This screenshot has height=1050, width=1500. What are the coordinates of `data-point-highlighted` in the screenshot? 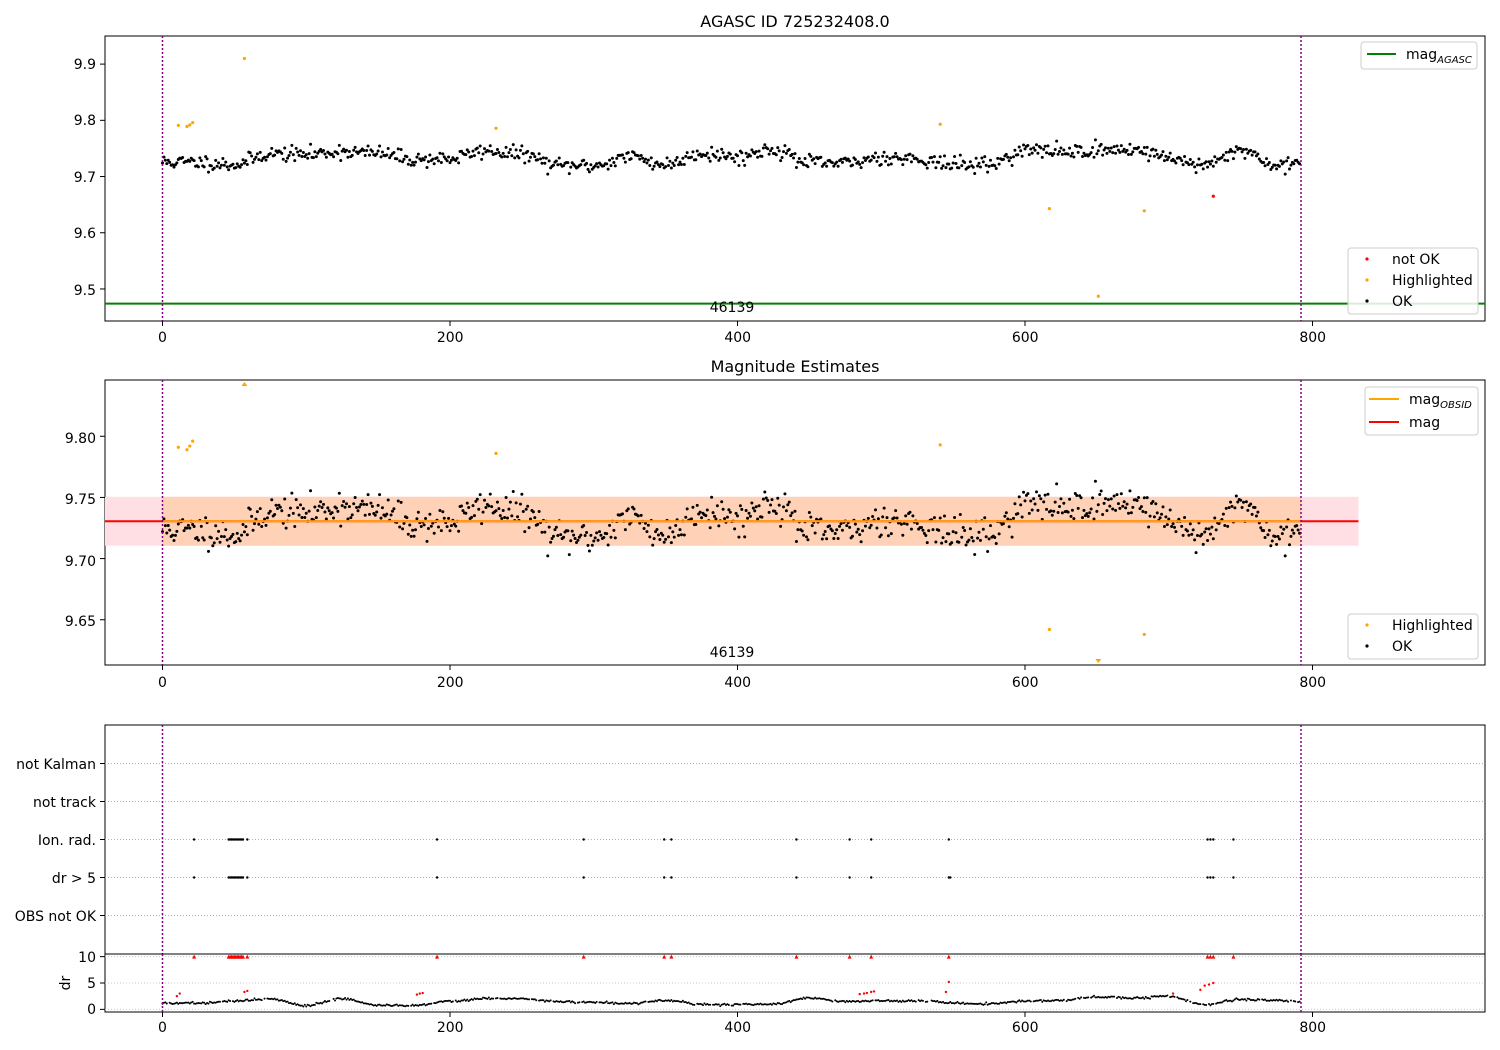 It's located at (190, 446).